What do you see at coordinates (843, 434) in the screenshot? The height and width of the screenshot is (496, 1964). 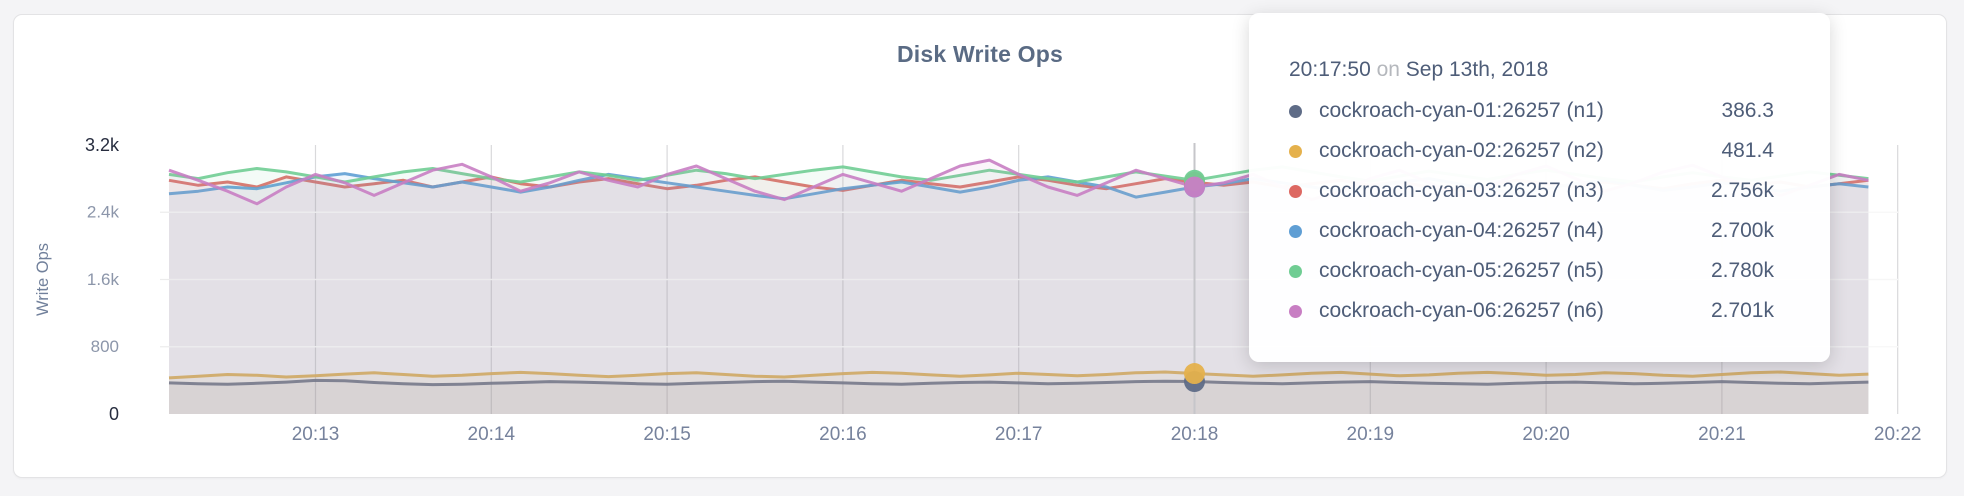 I see `x-tick-label: 20:16` at bounding box center [843, 434].